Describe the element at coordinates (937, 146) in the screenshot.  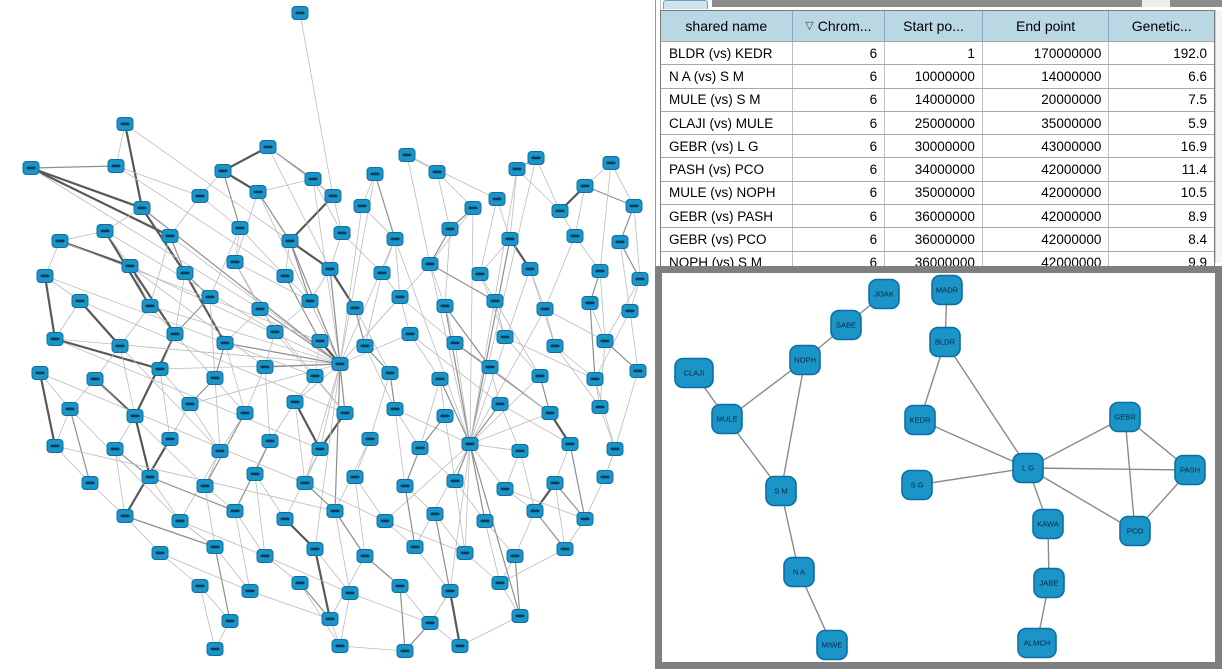
I see `table-row: GEBR (vs) L G 6 30000000 43000000 16.9` at that location.